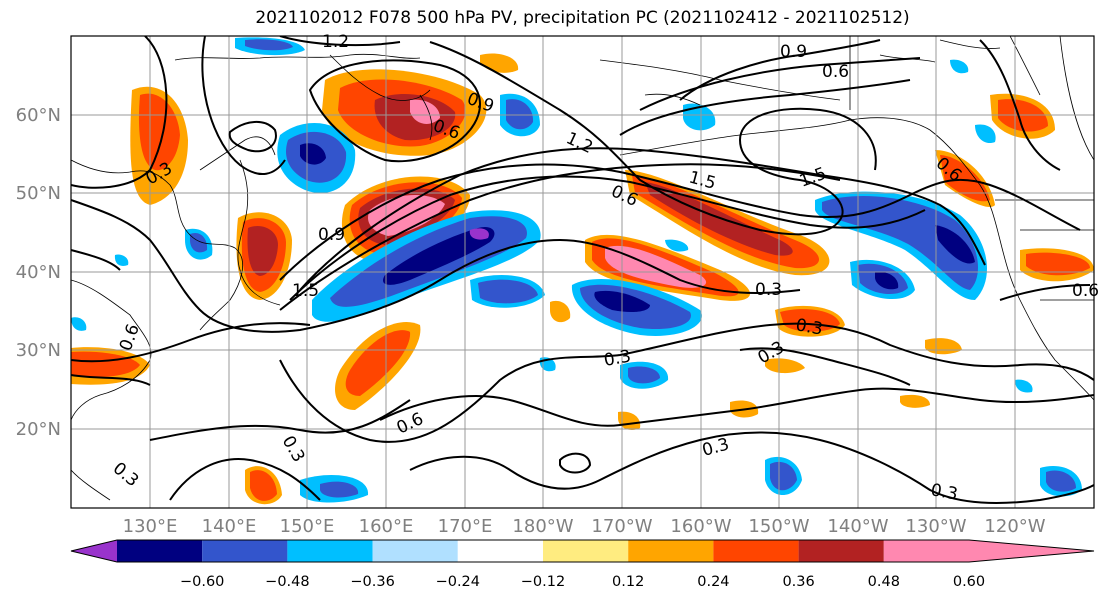  I want to click on colorbar-extend-right-tip, so click(1031, 551).